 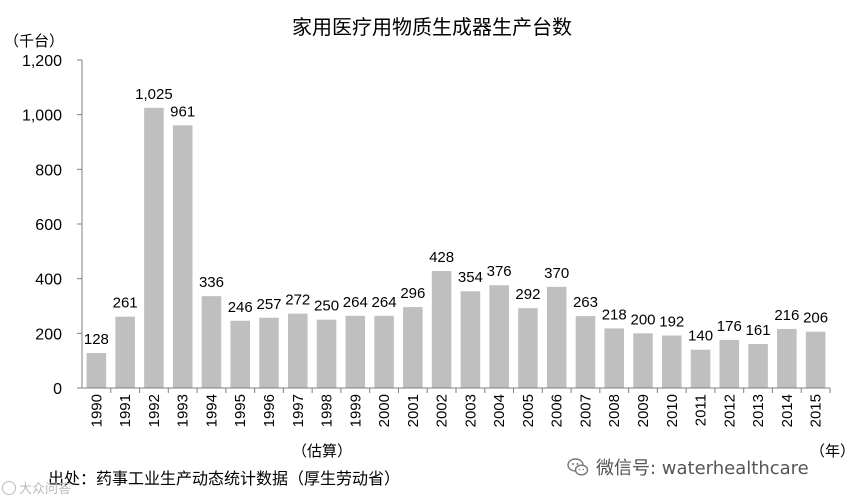 I want to click on x-tick-label: 2009, so click(x=643, y=410).